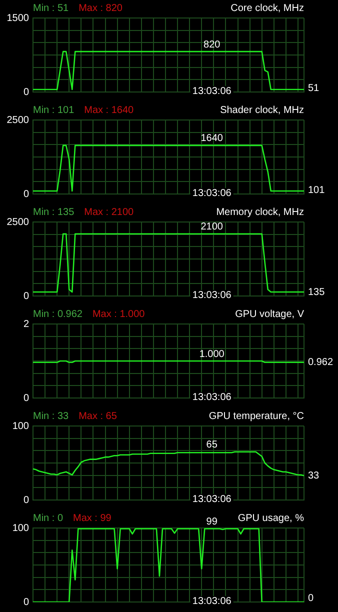  Describe the element at coordinates (260, 212) in the screenshot. I see `chart-title: Memory clock, MHz` at that location.